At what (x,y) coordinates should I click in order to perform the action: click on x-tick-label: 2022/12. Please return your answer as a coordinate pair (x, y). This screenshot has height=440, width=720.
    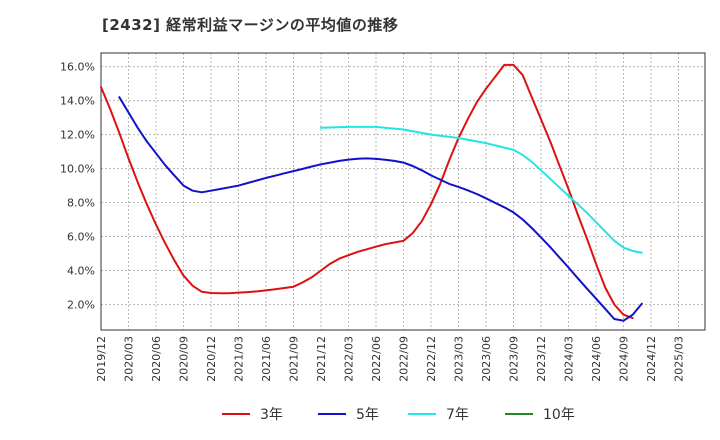
    Looking at the image, I should click on (431, 359).